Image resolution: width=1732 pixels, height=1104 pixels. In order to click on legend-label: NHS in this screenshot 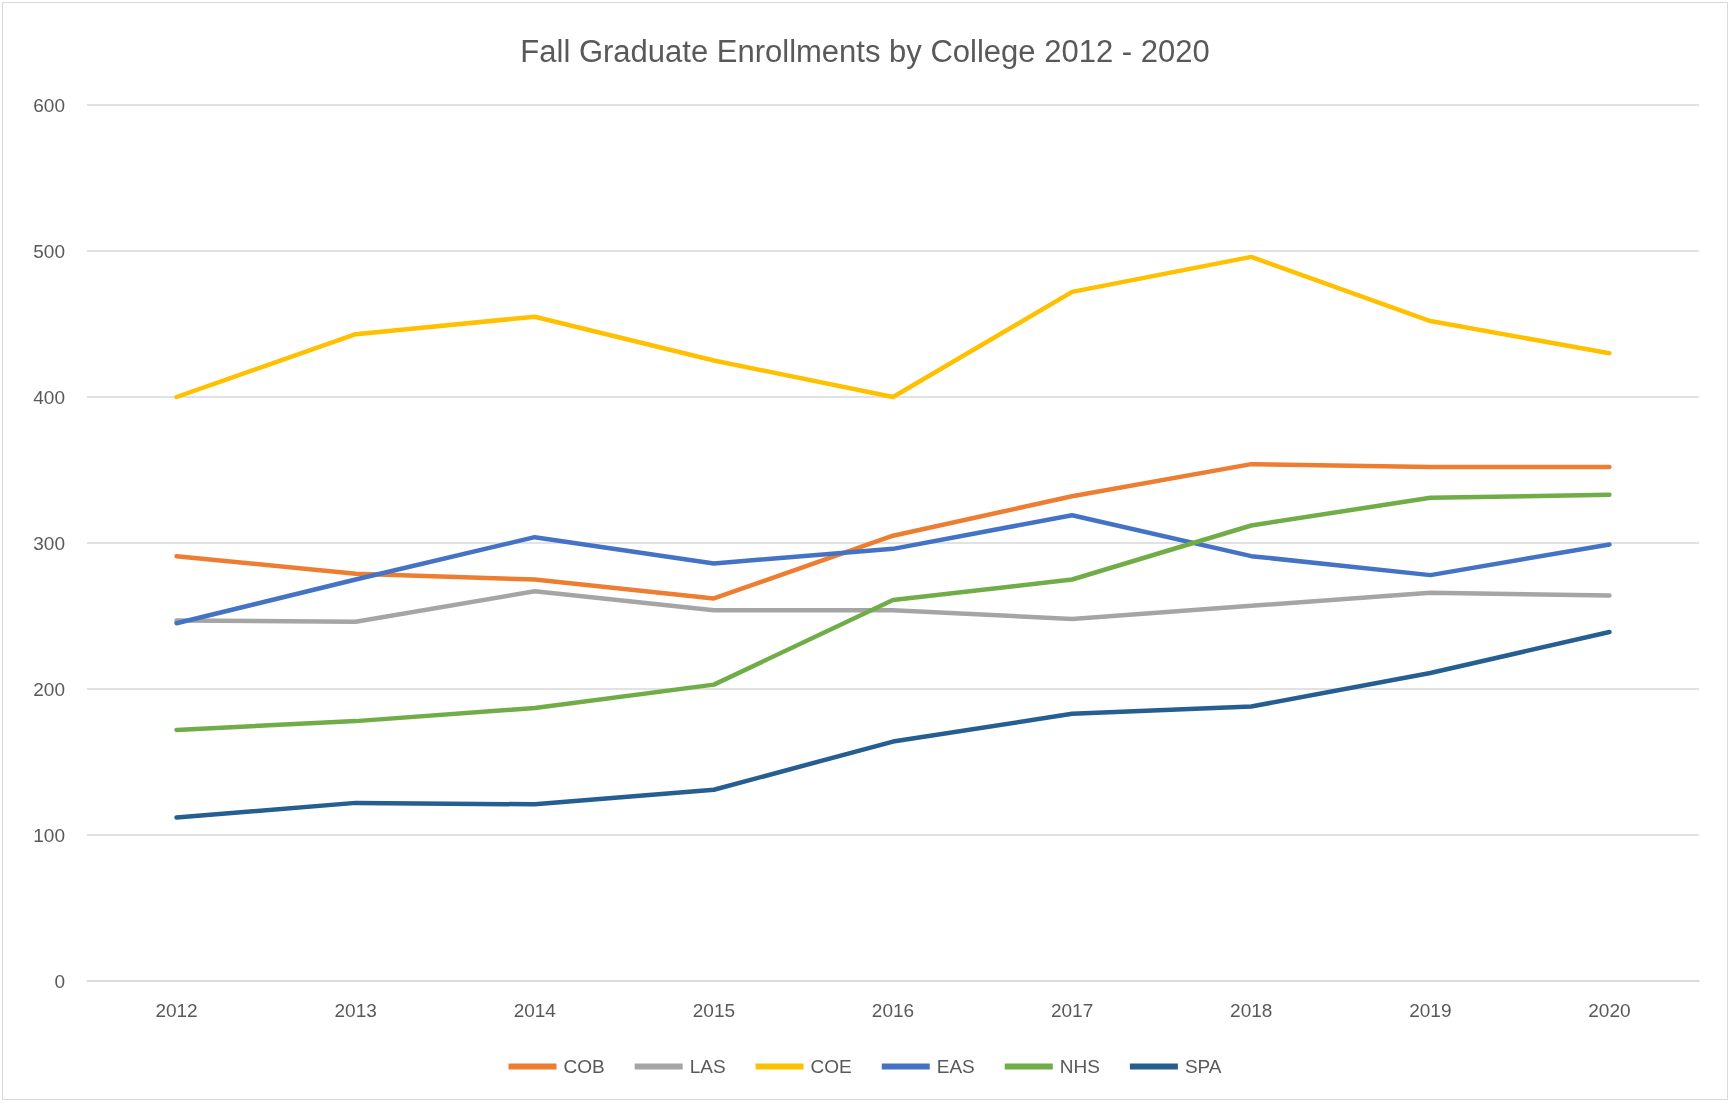, I will do `click(1079, 1066)`.